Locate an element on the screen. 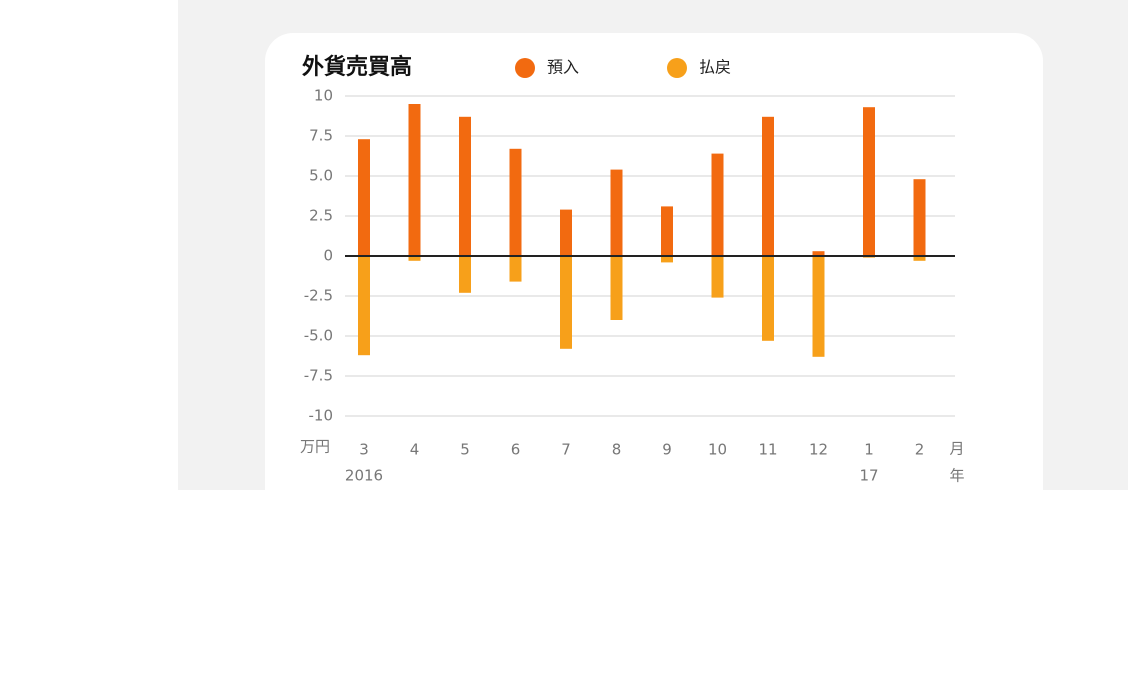 The width and height of the screenshot is (1128, 678). x-tick-label: 10 is located at coordinates (717, 450).